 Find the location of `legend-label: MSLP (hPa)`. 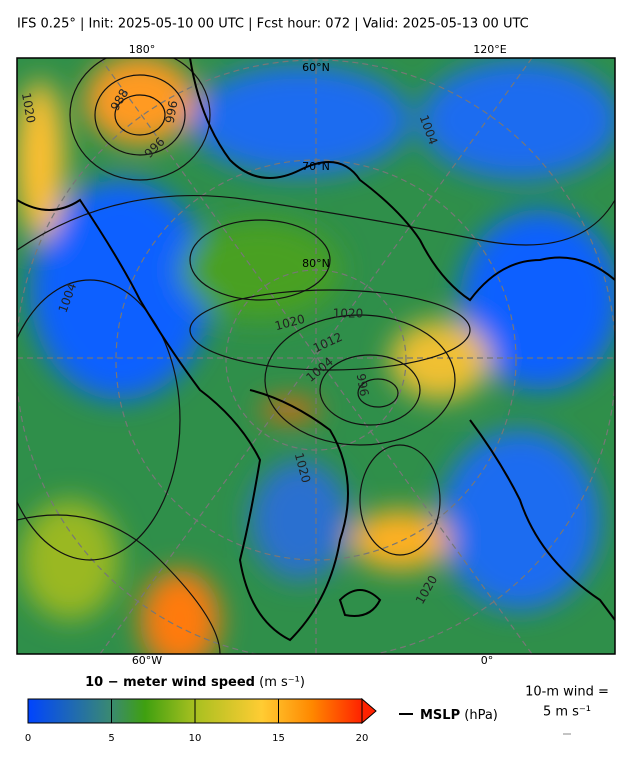

legend-label: MSLP (hPa) is located at coordinates (459, 715).